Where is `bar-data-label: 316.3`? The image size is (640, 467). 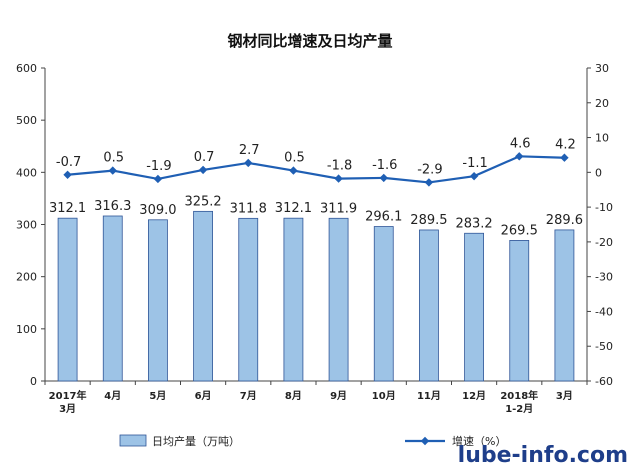
bar-data-label: 316.3 is located at coordinates (112, 206).